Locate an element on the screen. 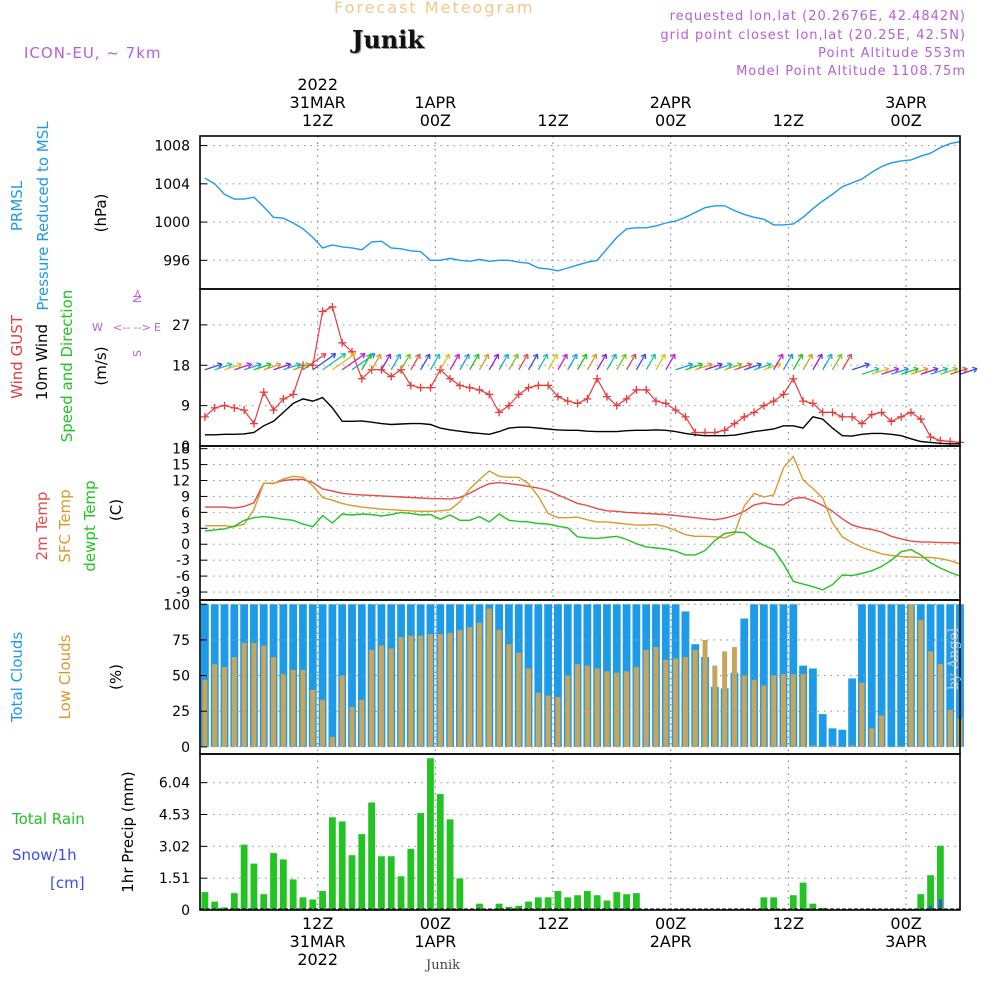 Image resolution: width=1000 pixels, height=1000 pixels. total-rain-label: Total Rain is located at coordinates (48, 819).